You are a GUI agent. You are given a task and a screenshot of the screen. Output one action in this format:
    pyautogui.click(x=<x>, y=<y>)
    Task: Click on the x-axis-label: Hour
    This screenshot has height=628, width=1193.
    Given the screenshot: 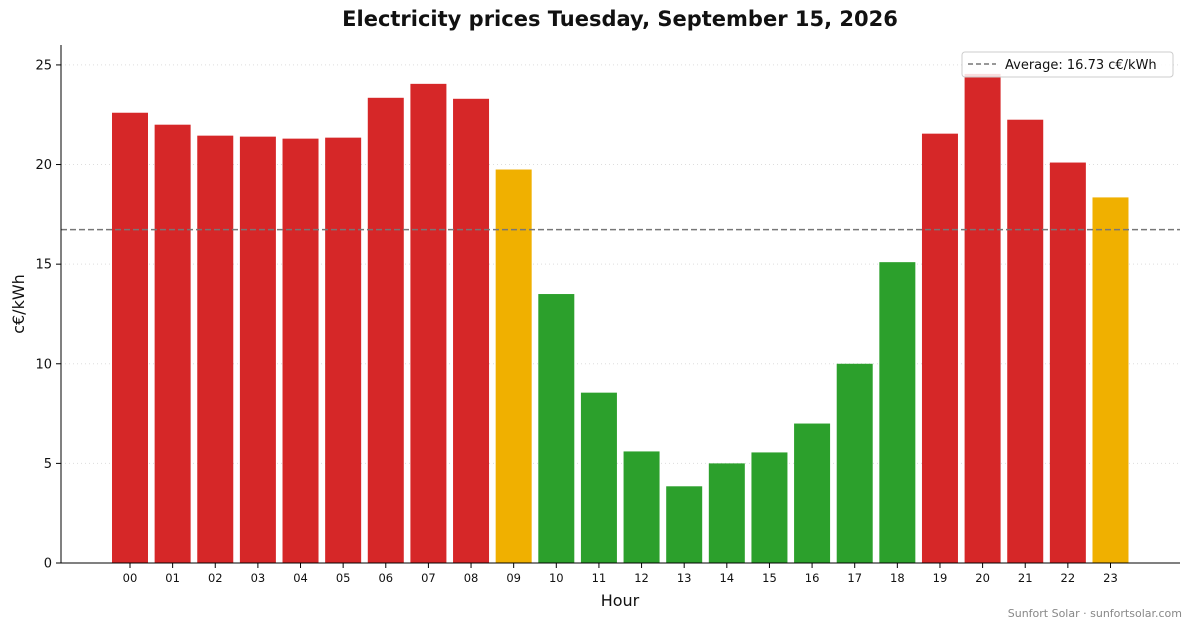 What is the action you would take?
    pyautogui.click(x=620, y=600)
    